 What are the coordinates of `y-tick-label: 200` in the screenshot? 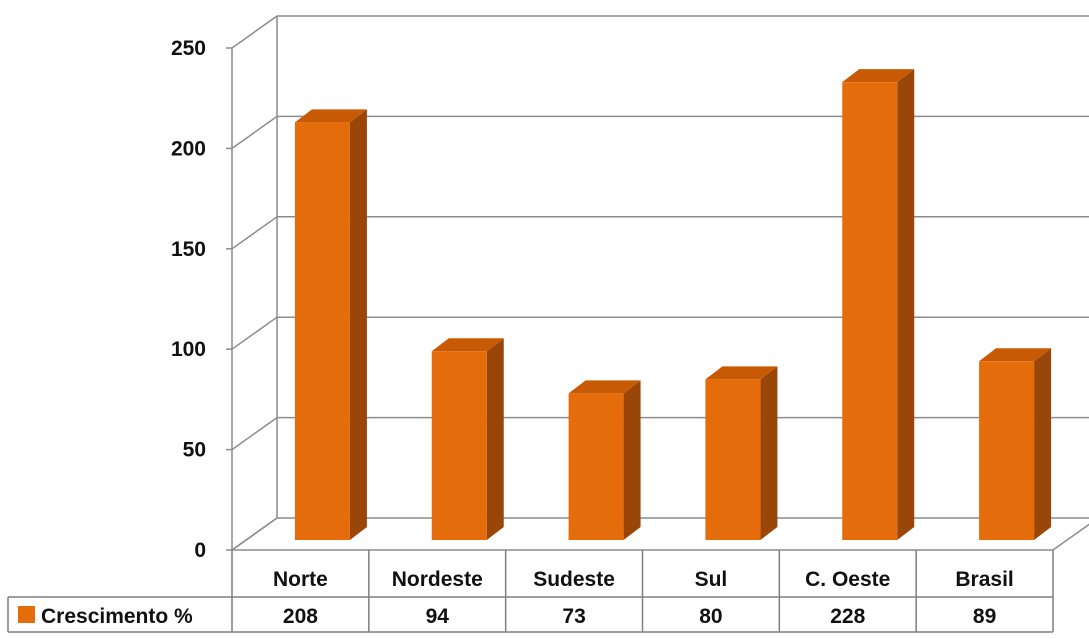 It's located at (188, 148).